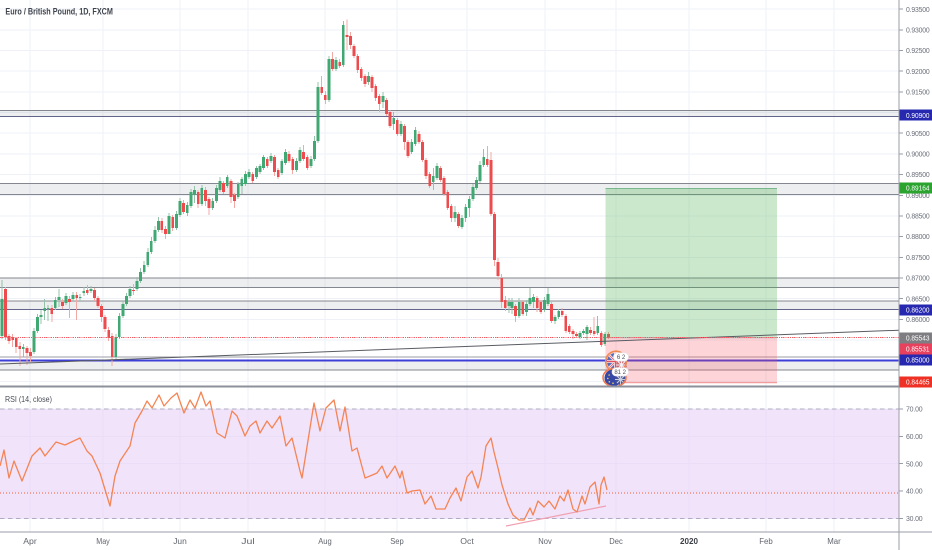  I want to click on svg-text: 0.85000, so click(918, 360).